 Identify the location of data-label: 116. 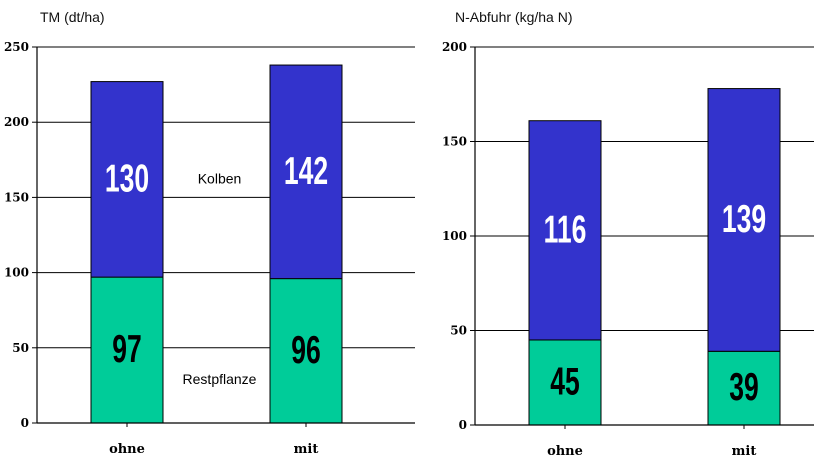
(565, 229).